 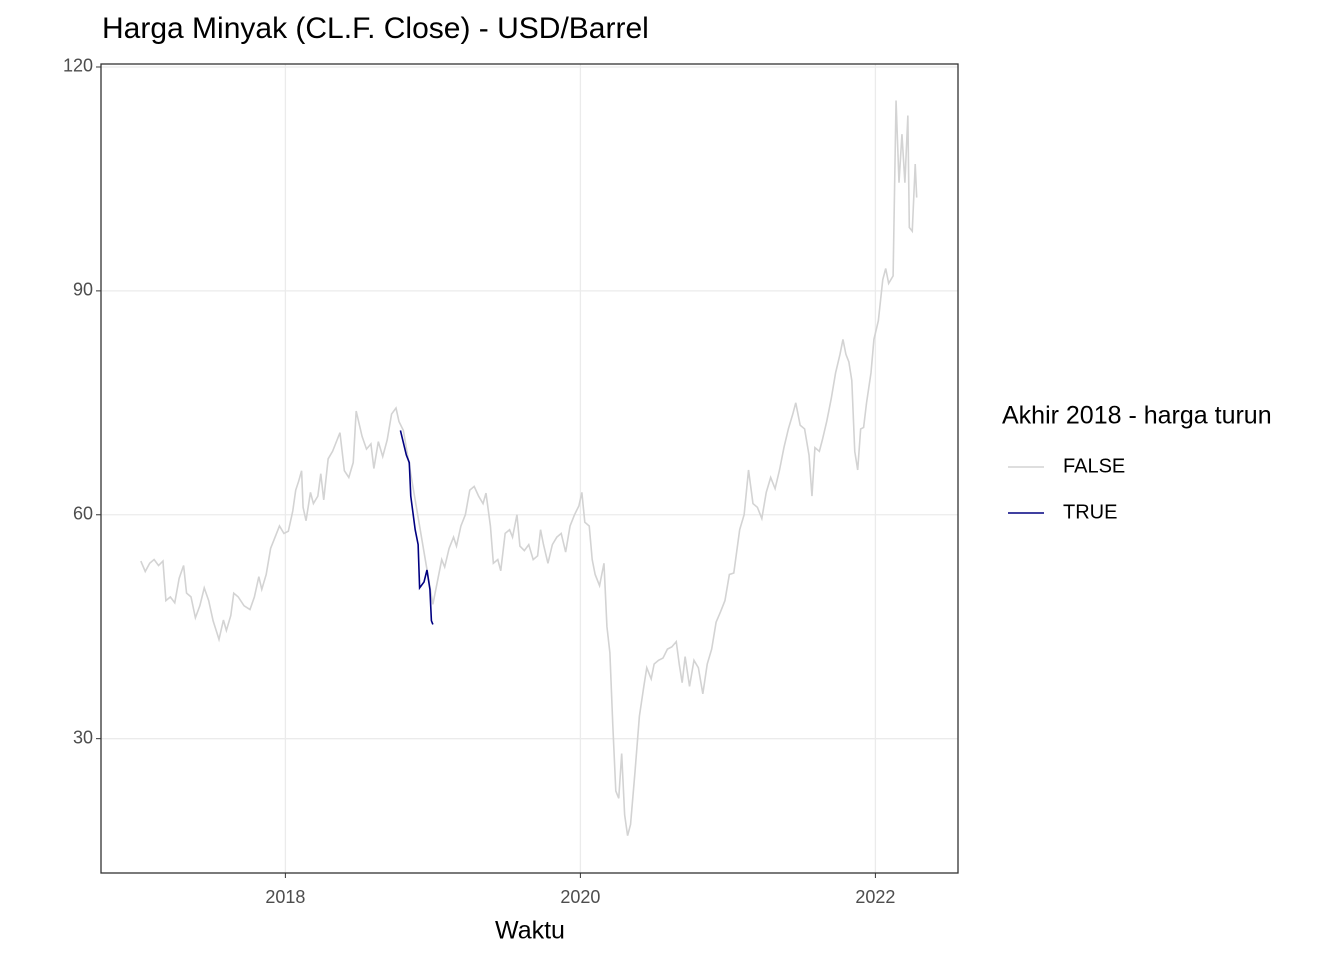 What do you see at coordinates (1137, 416) in the screenshot?
I see `legend-title: Akhir 2018 - harga turun` at bounding box center [1137, 416].